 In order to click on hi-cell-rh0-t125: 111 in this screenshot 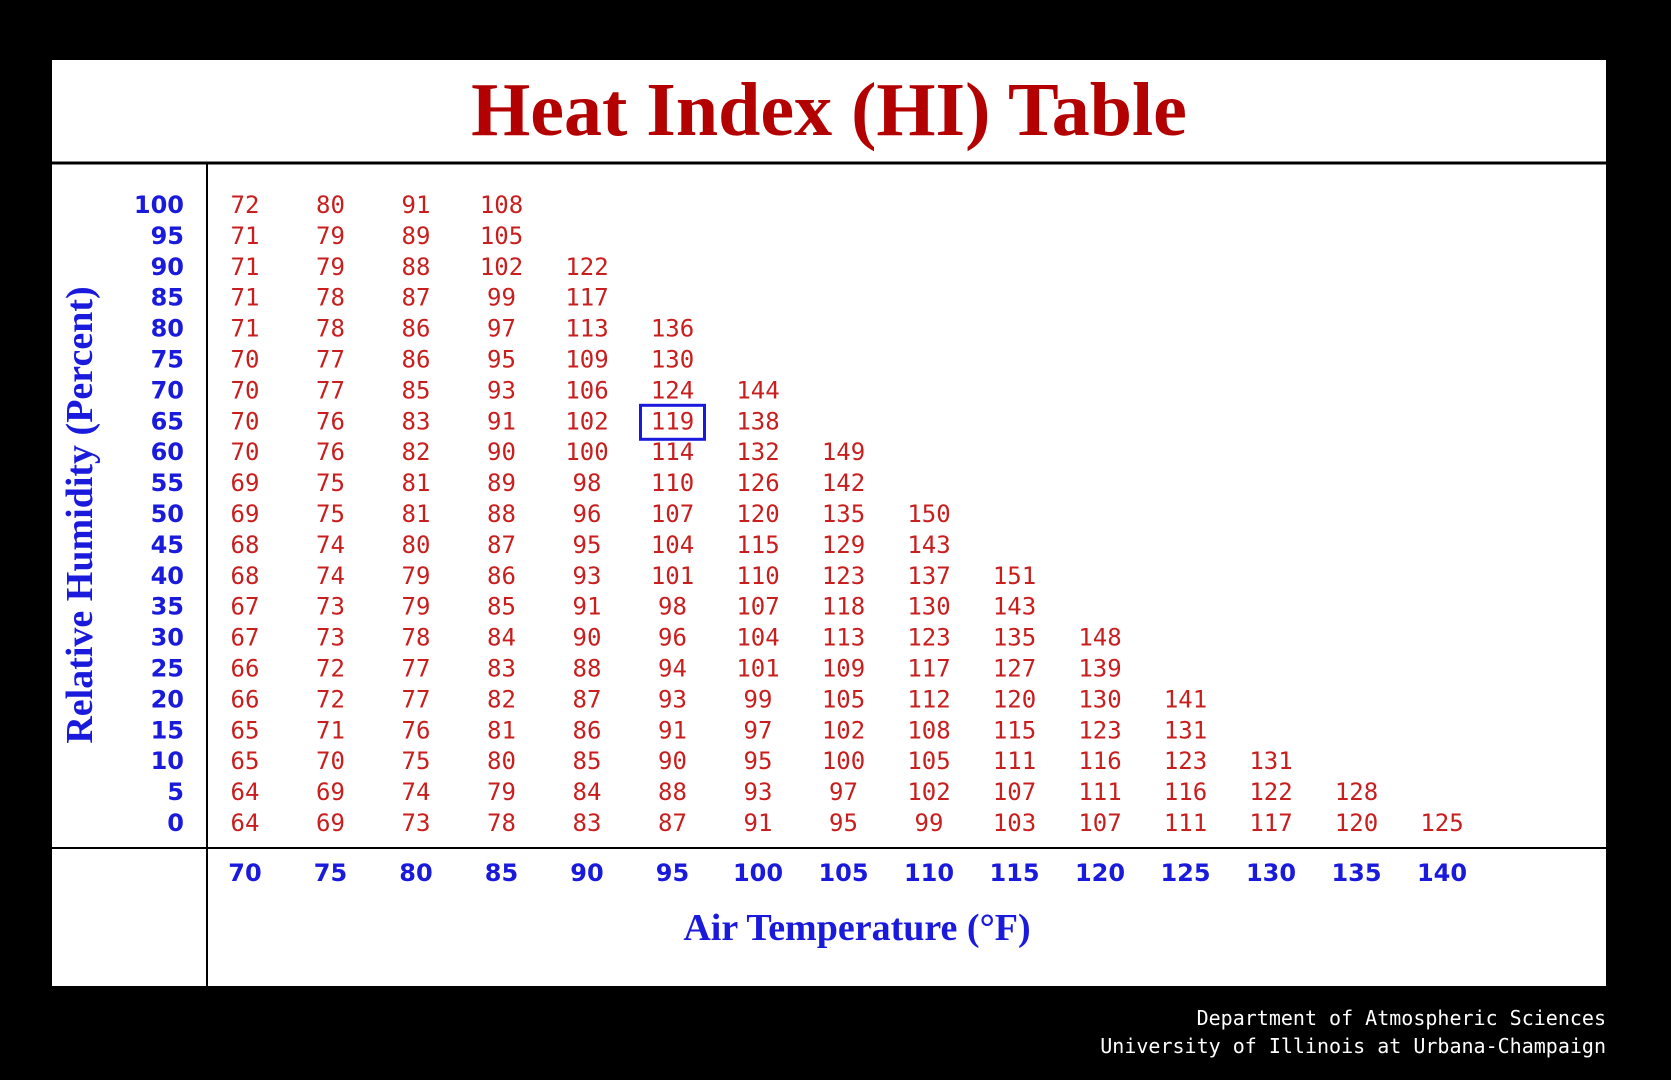, I will do `click(1185, 823)`.